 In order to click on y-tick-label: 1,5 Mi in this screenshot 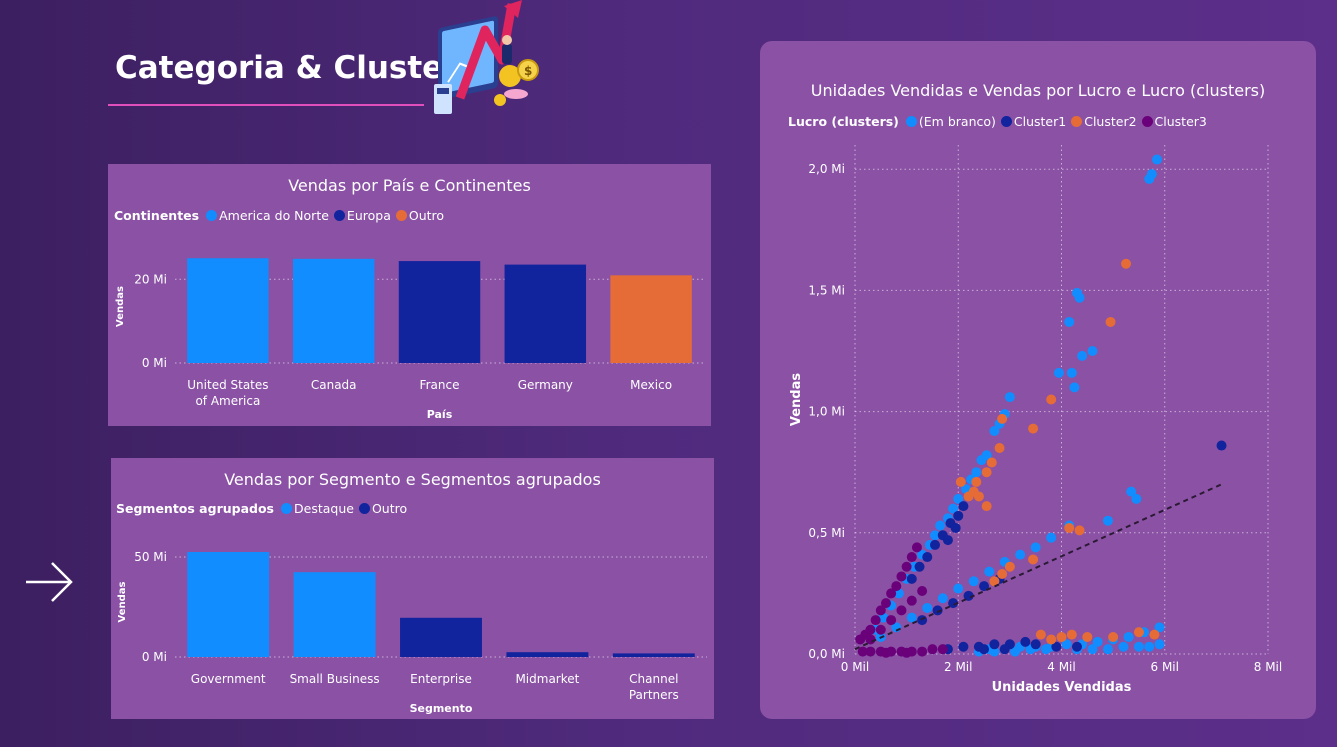, I will do `click(826, 290)`.